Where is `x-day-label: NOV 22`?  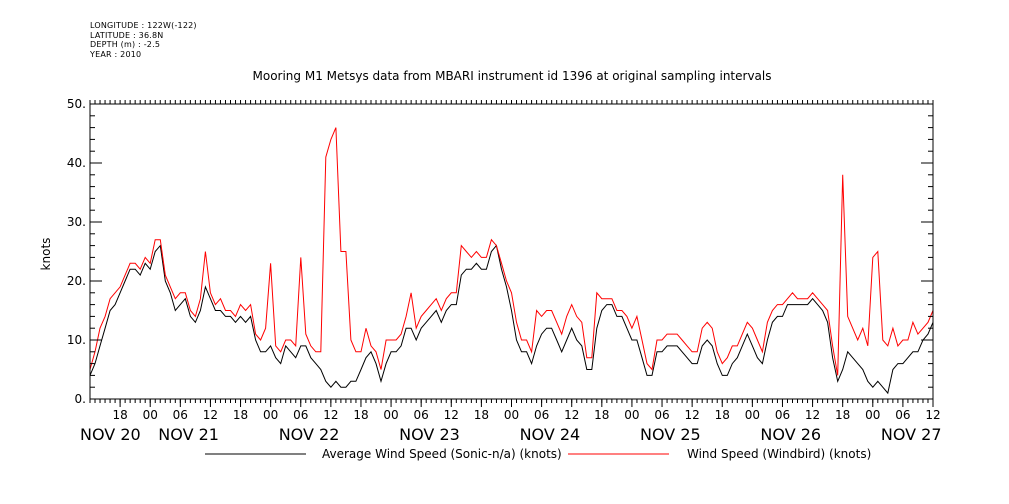 x-day-label: NOV 22 is located at coordinates (309, 434).